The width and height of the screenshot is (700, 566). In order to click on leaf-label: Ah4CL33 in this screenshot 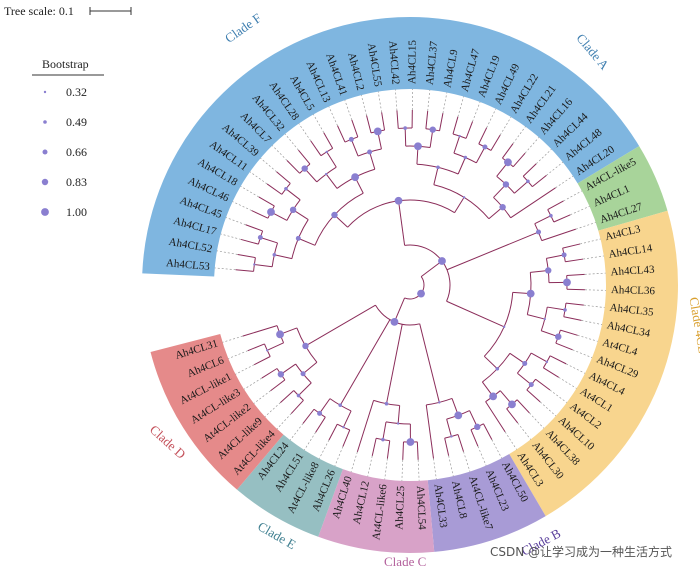, I will do `click(441, 506)`.